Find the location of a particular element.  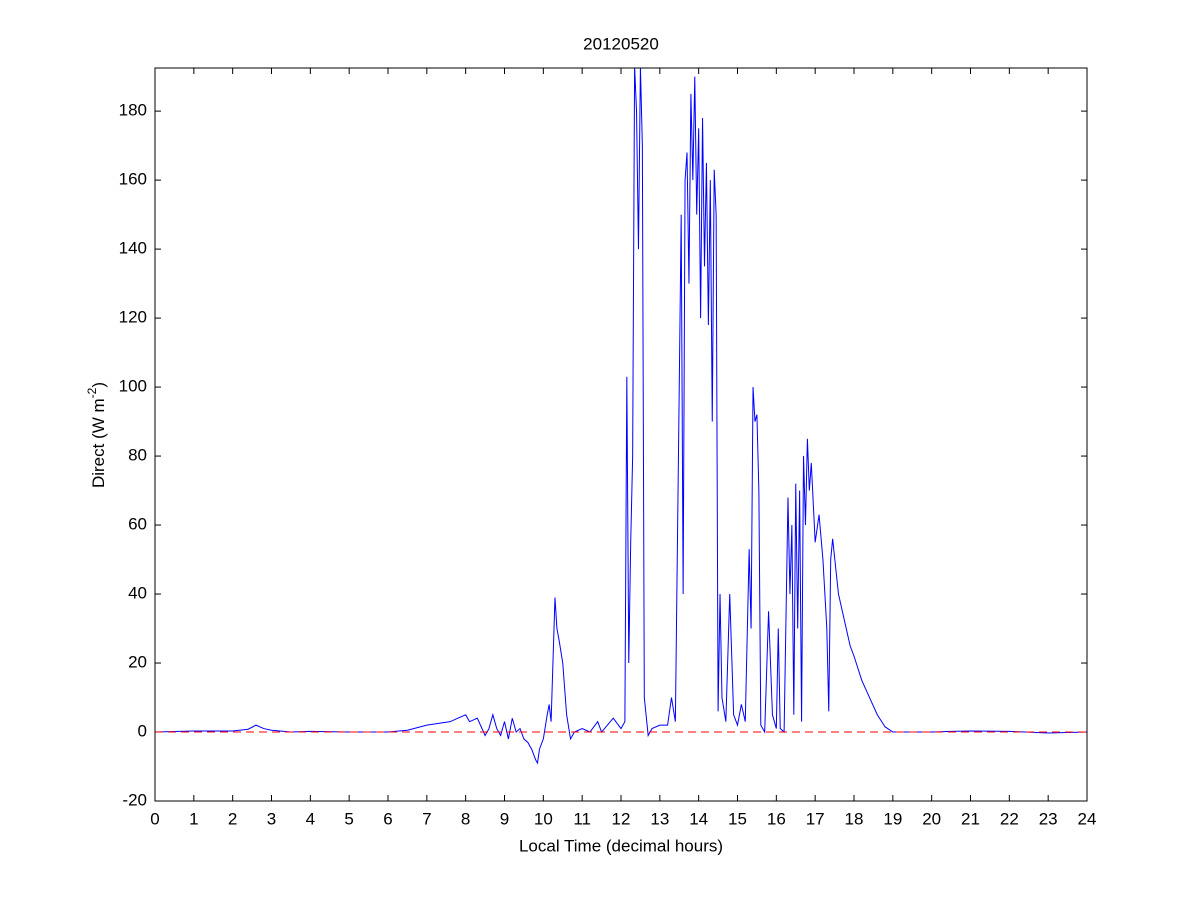

x-tick-label: 19 is located at coordinates (892, 818).